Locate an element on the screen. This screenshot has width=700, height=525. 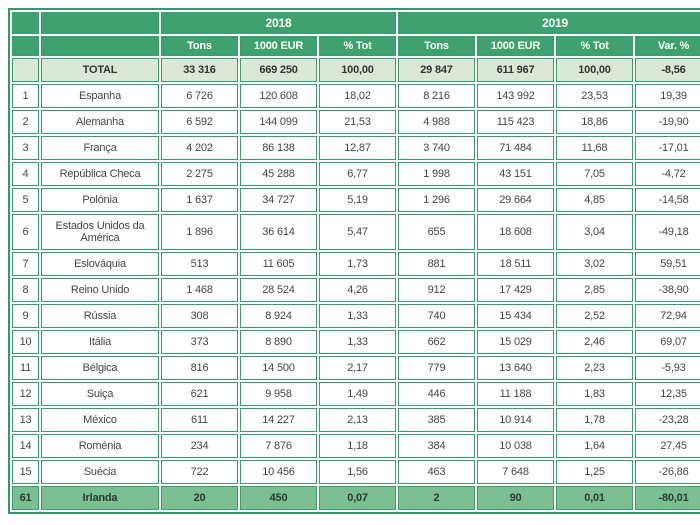
cell-2019-tons: 779 is located at coordinates (436, 368).